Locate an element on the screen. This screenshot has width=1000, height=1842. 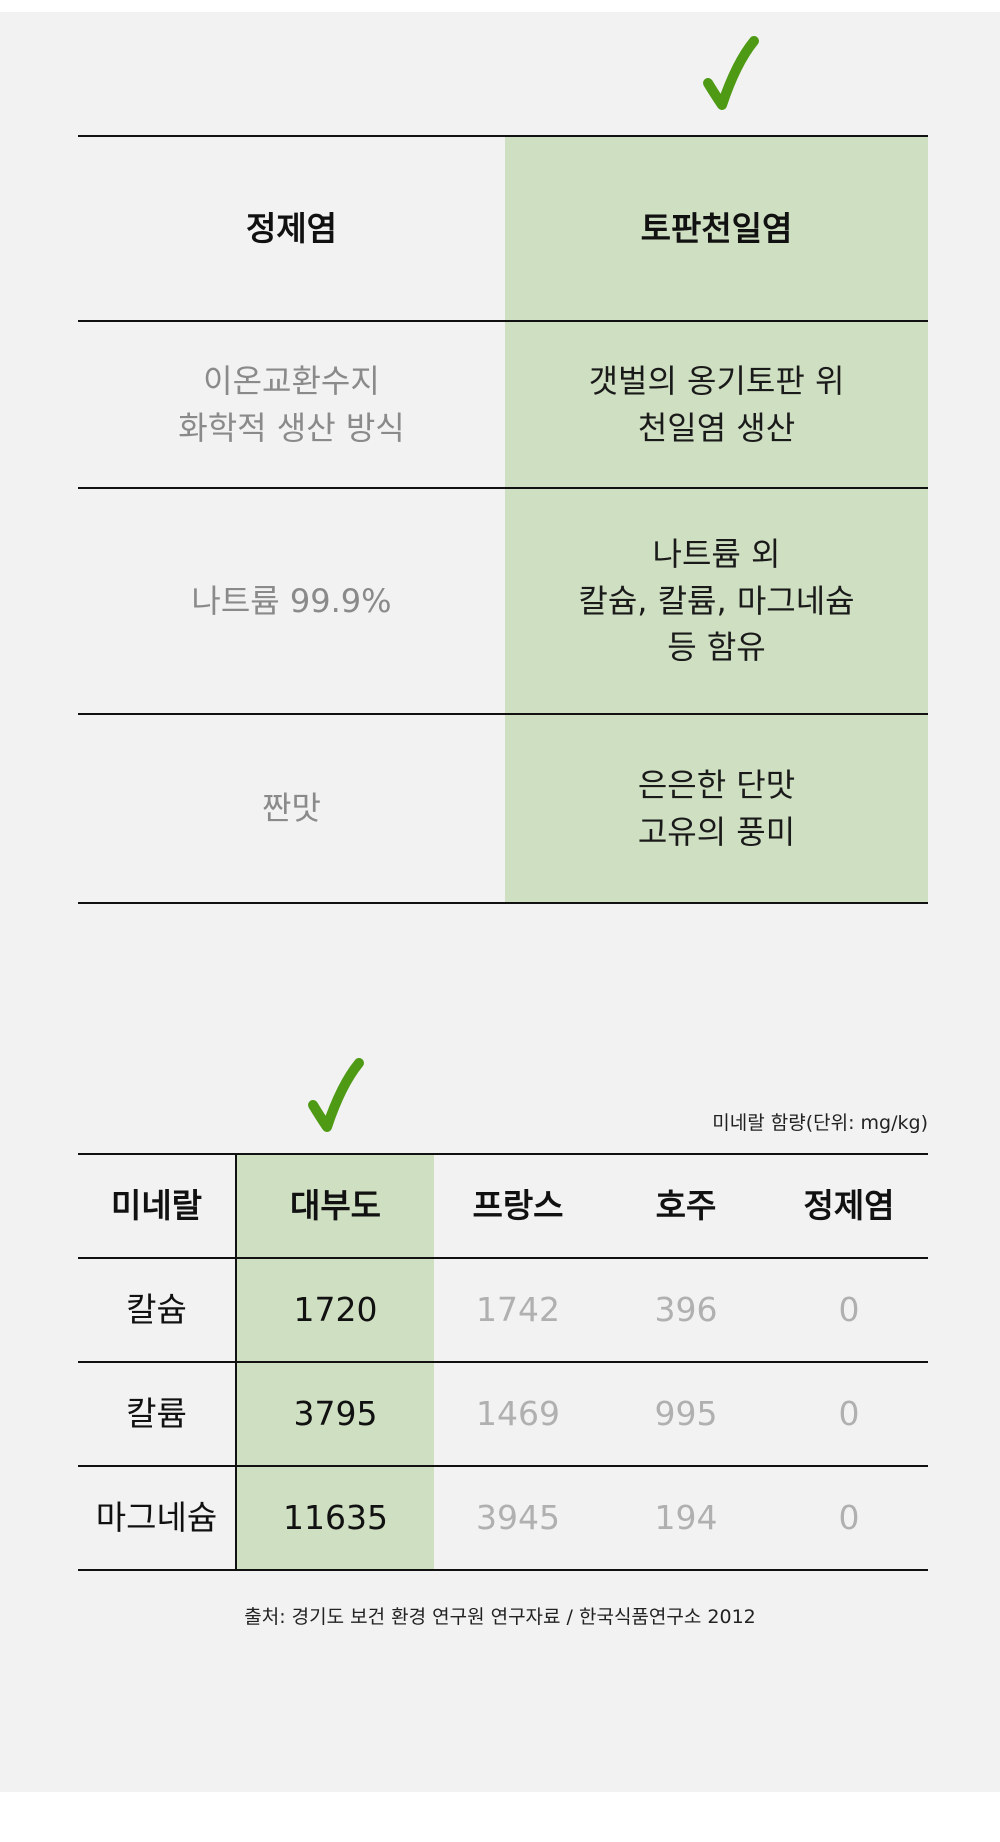
mineral-row: 칼륨 3795 1469 995 0 is located at coordinates (503, 1413).